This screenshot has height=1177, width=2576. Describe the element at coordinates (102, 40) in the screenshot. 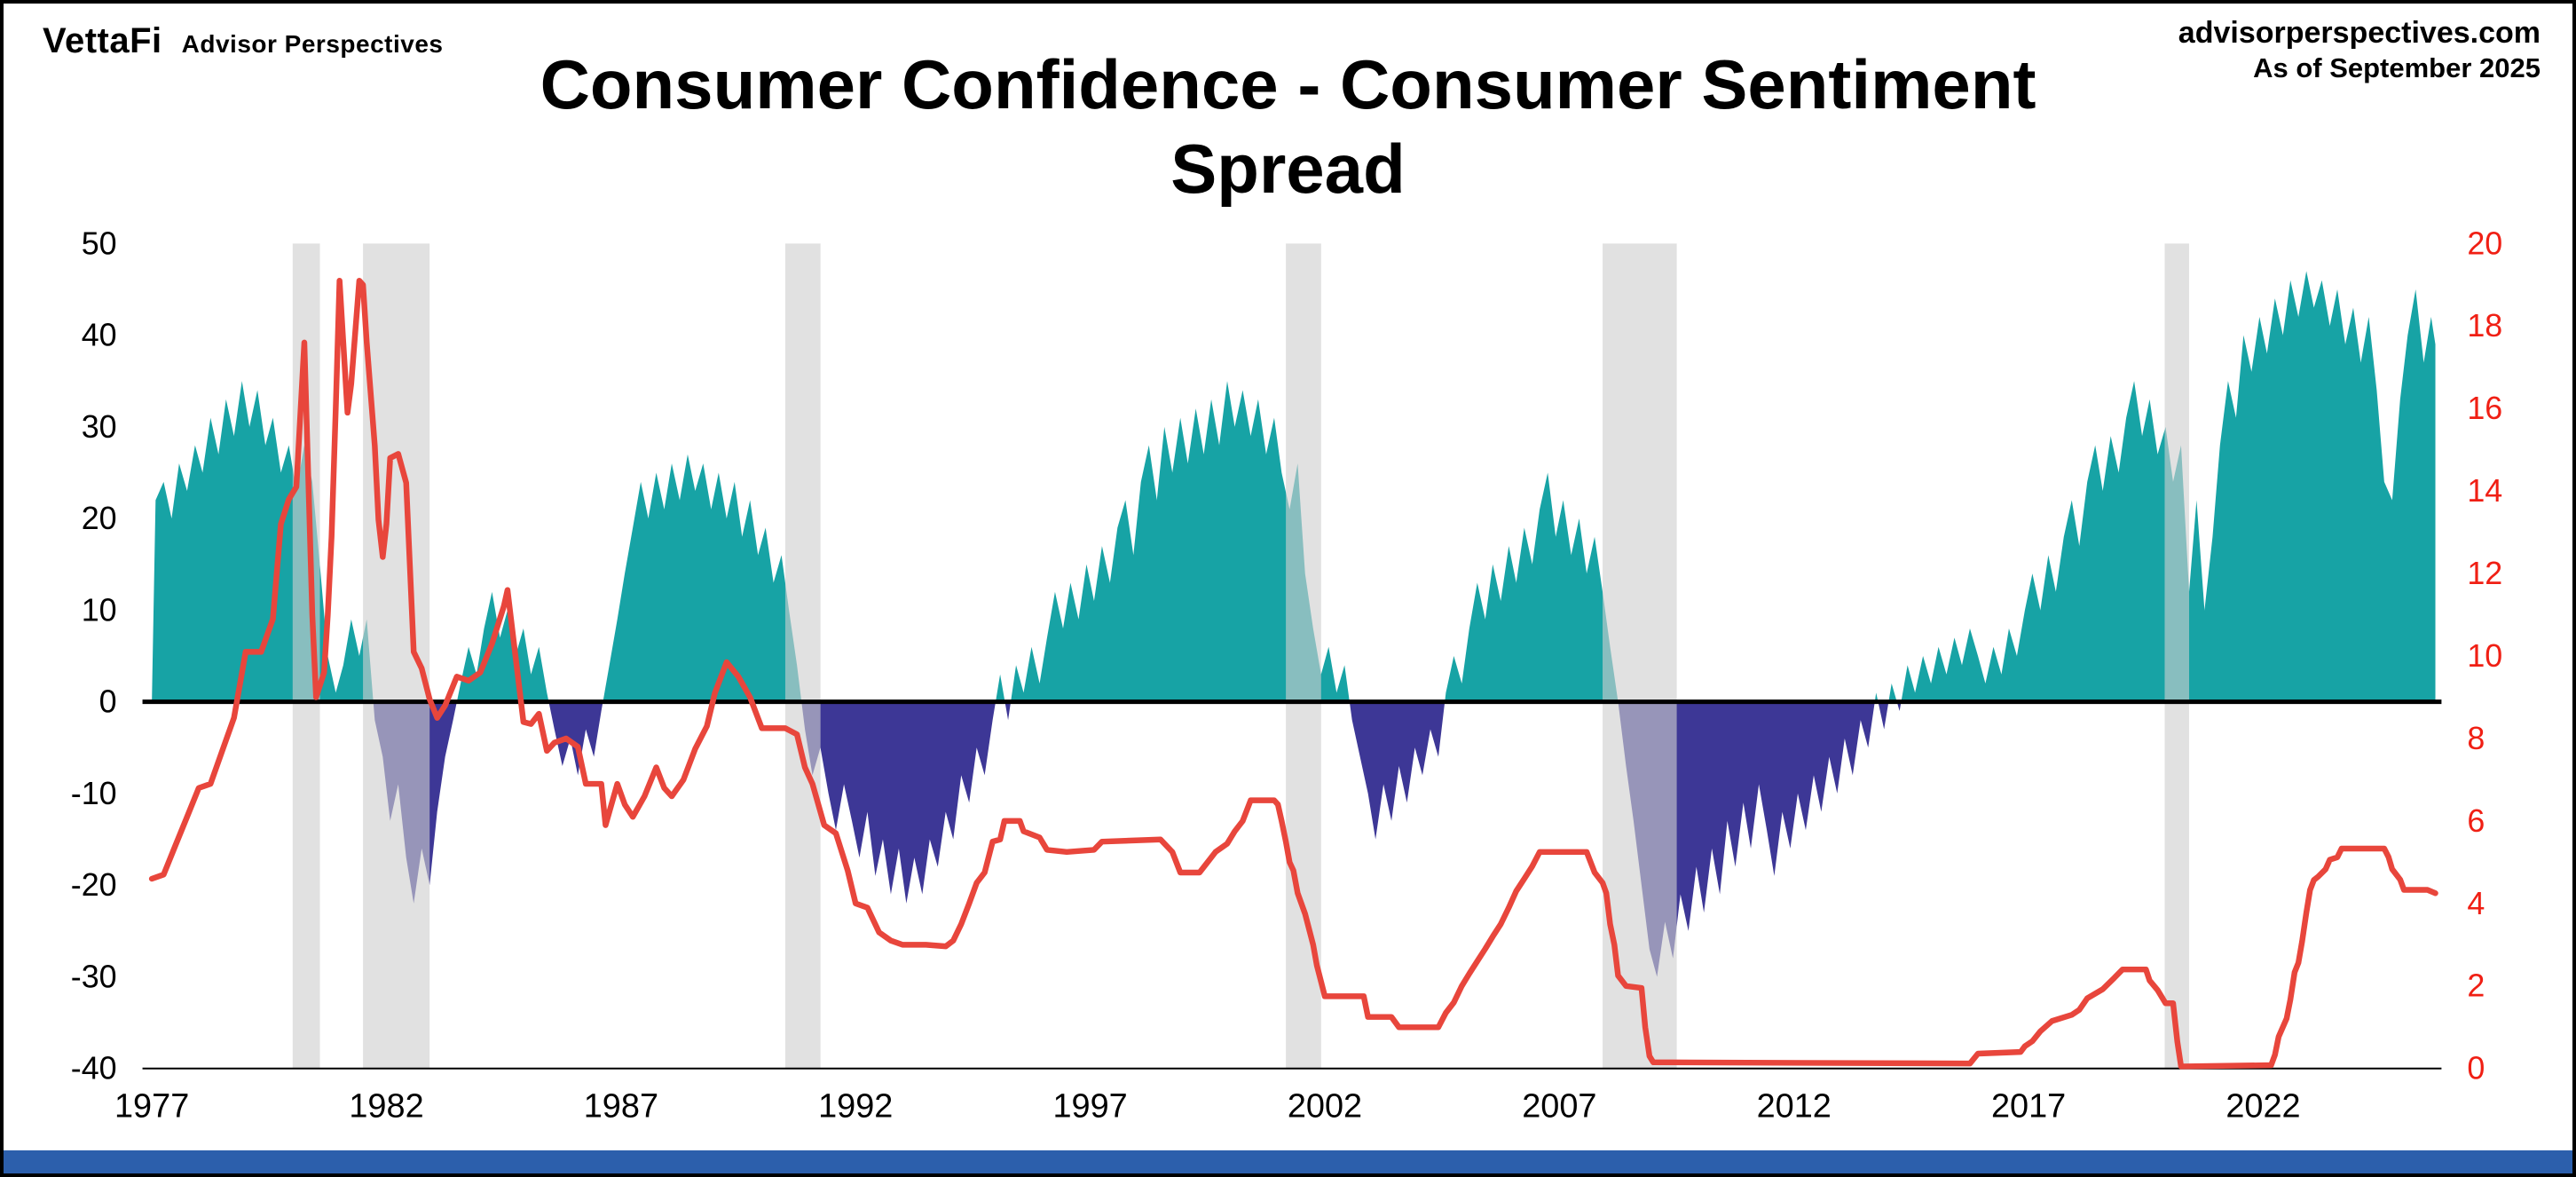

I see `vettafi-logo: VettaFi` at that location.